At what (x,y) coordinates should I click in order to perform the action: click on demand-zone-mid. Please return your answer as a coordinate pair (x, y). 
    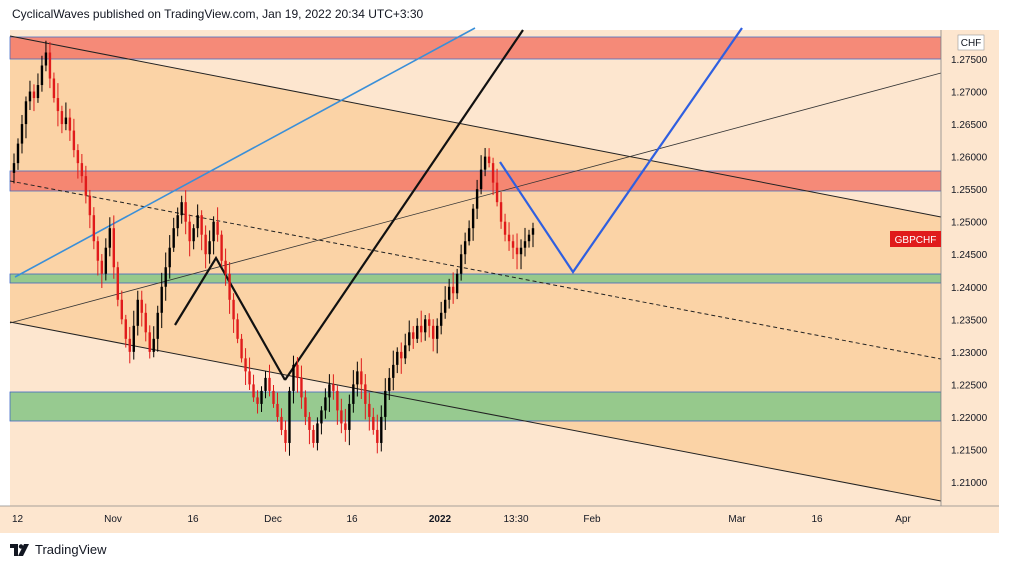
    Looking at the image, I should click on (475, 278).